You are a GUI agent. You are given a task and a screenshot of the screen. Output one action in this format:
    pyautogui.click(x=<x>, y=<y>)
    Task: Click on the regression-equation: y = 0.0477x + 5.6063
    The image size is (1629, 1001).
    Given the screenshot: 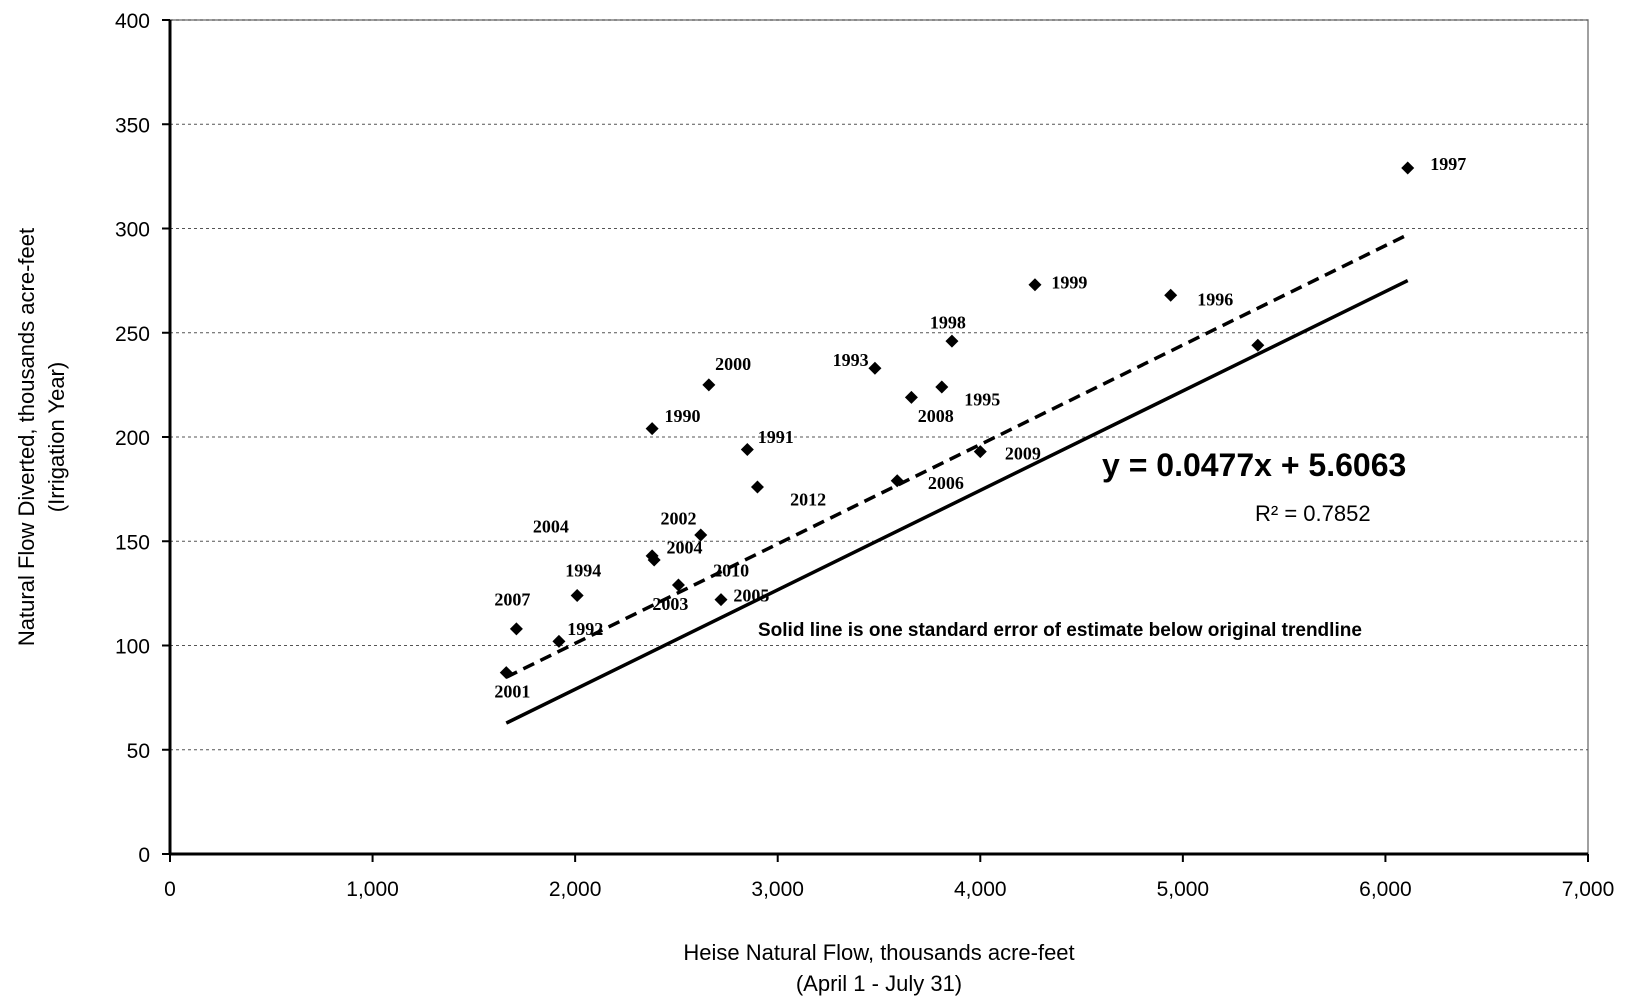 What is the action you would take?
    pyautogui.click(x=1254, y=465)
    